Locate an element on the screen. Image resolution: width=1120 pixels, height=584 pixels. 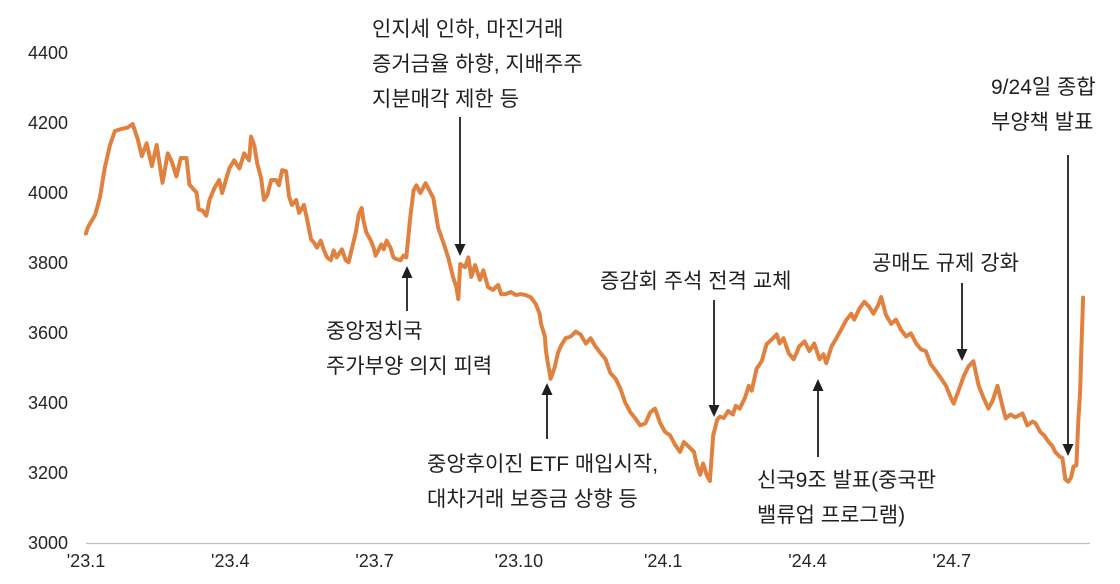
y-axis-label: 3200 is located at coordinates (47, 473).